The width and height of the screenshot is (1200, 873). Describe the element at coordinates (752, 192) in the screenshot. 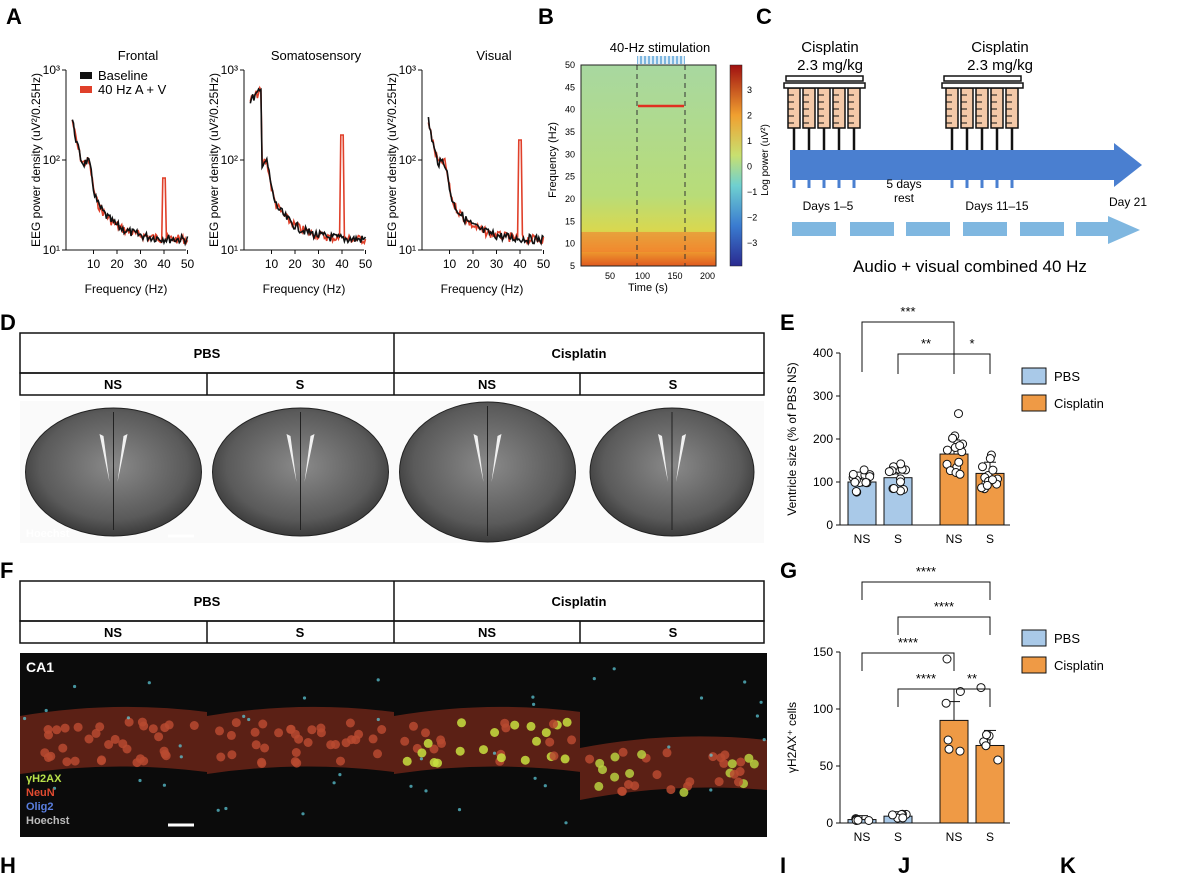

I see `colorbar-tick-label: −1` at that location.